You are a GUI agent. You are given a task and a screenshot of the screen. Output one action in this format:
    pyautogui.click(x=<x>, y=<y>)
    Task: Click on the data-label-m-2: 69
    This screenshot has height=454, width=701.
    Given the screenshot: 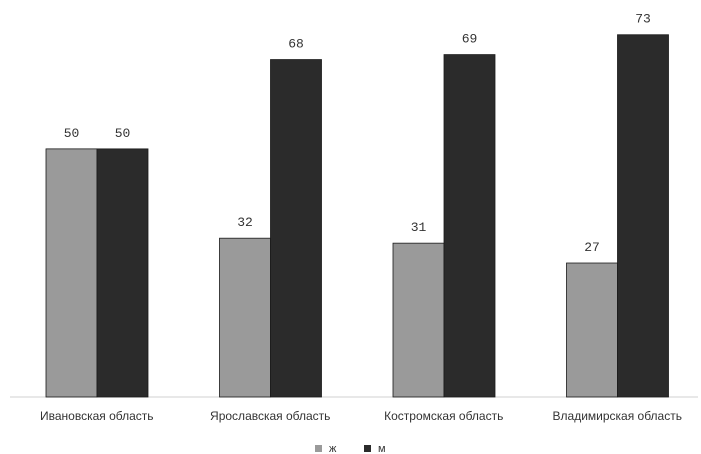 What is the action you would take?
    pyautogui.click(x=470, y=39)
    